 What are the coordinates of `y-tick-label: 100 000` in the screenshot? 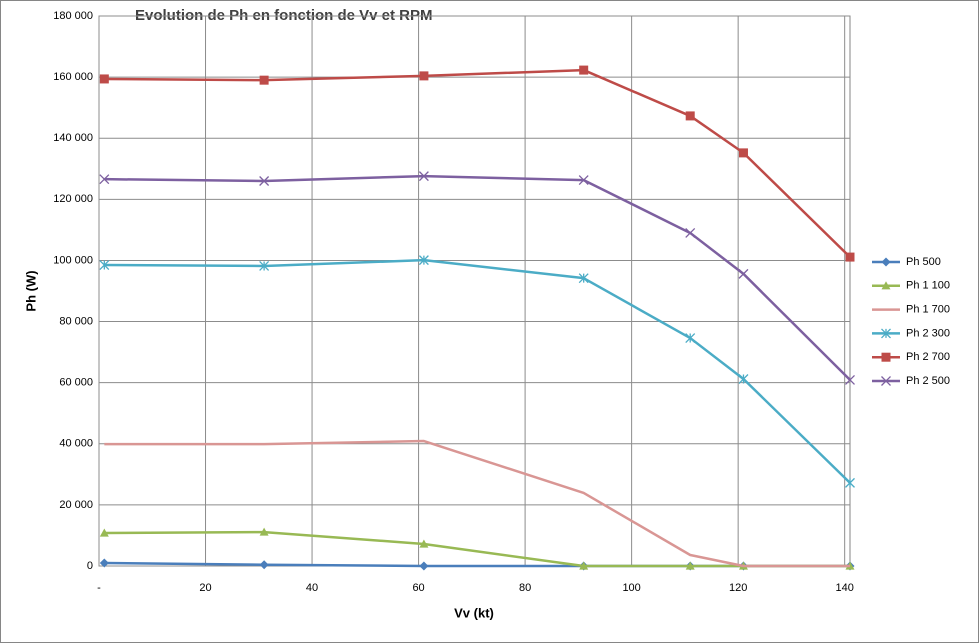 It's located at (73, 260).